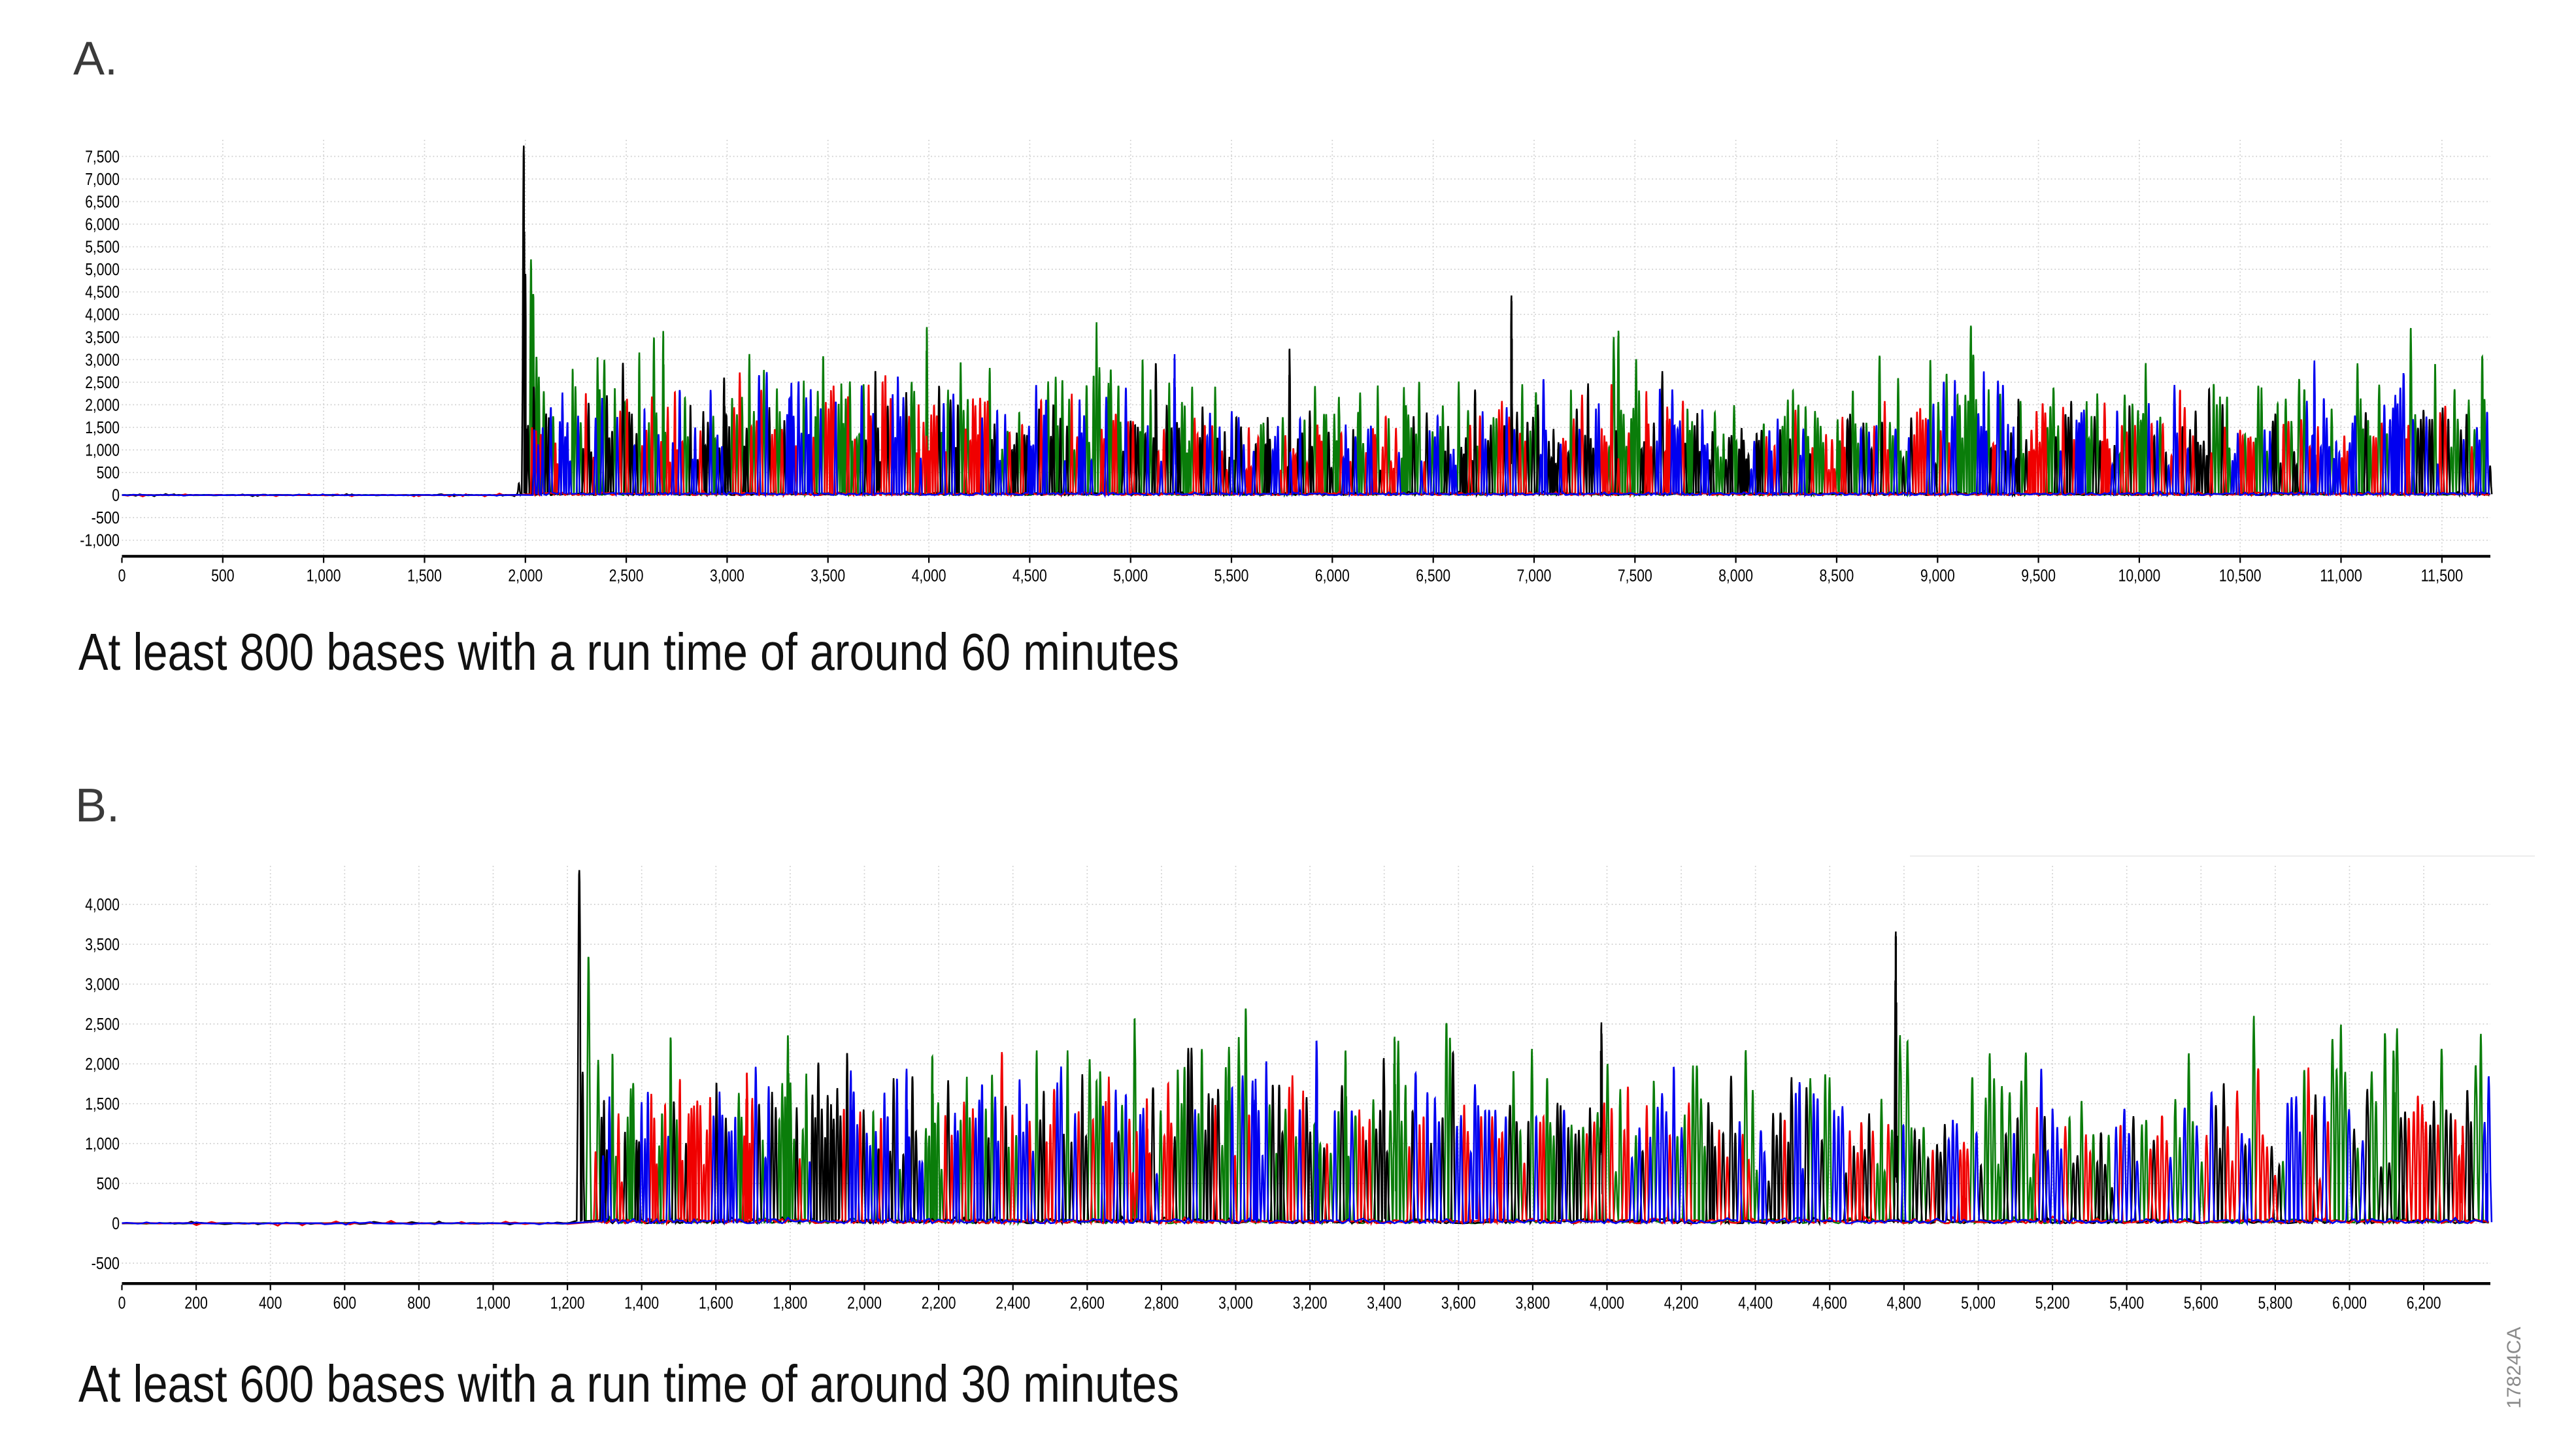  I want to click on svg-text: 600, so click(345, 1303).